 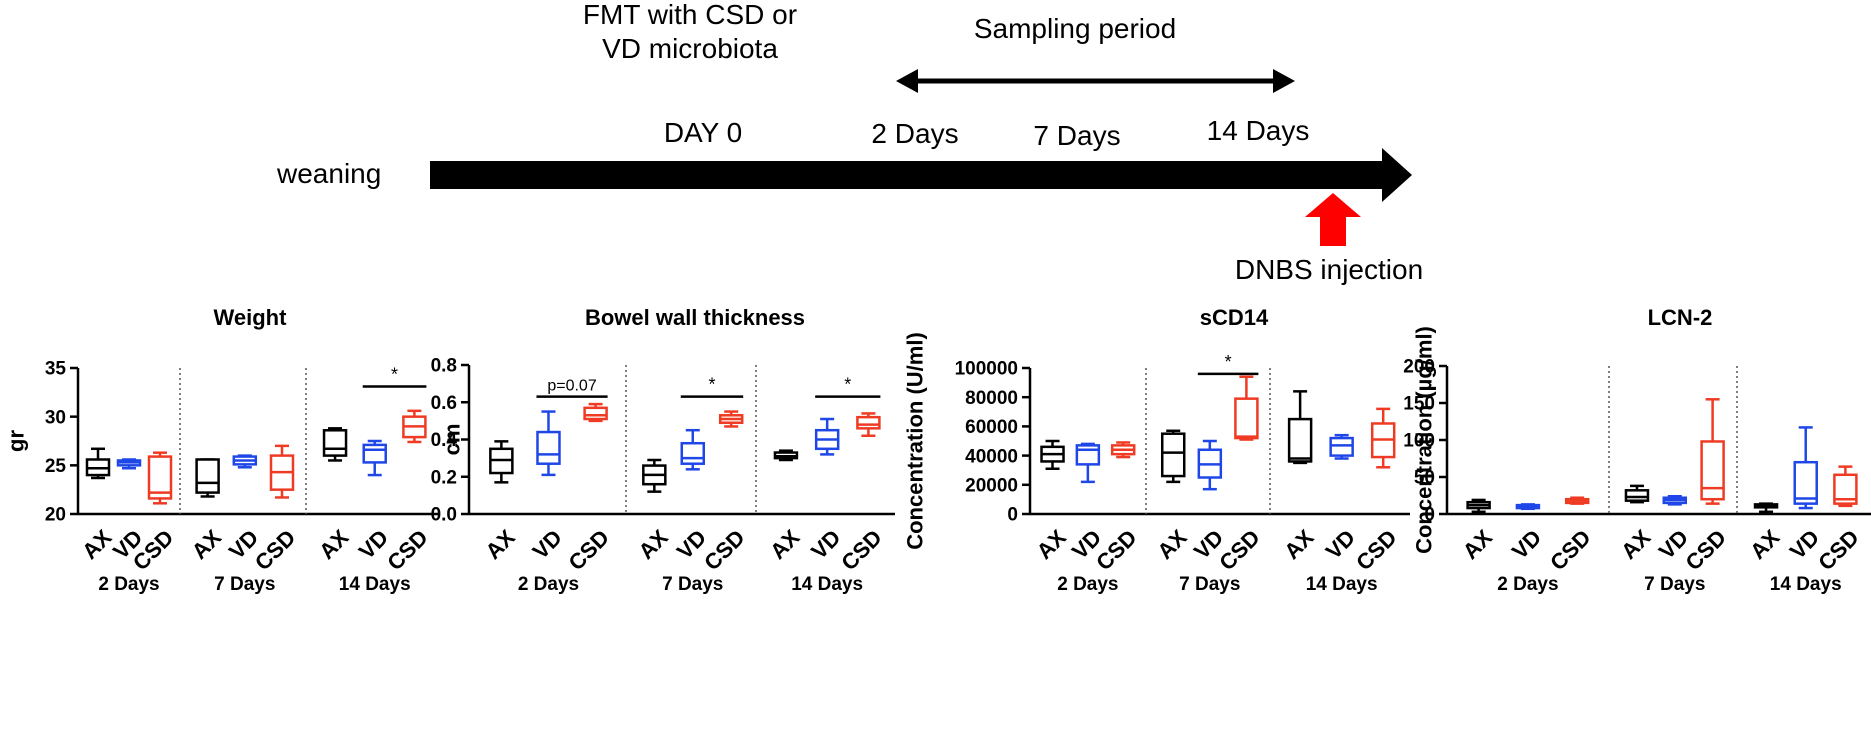 What do you see at coordinates (915, 441) in the screenshot?
I see `y-axis-label: Concentration (U/ml)` at bounding box center [915, 441].